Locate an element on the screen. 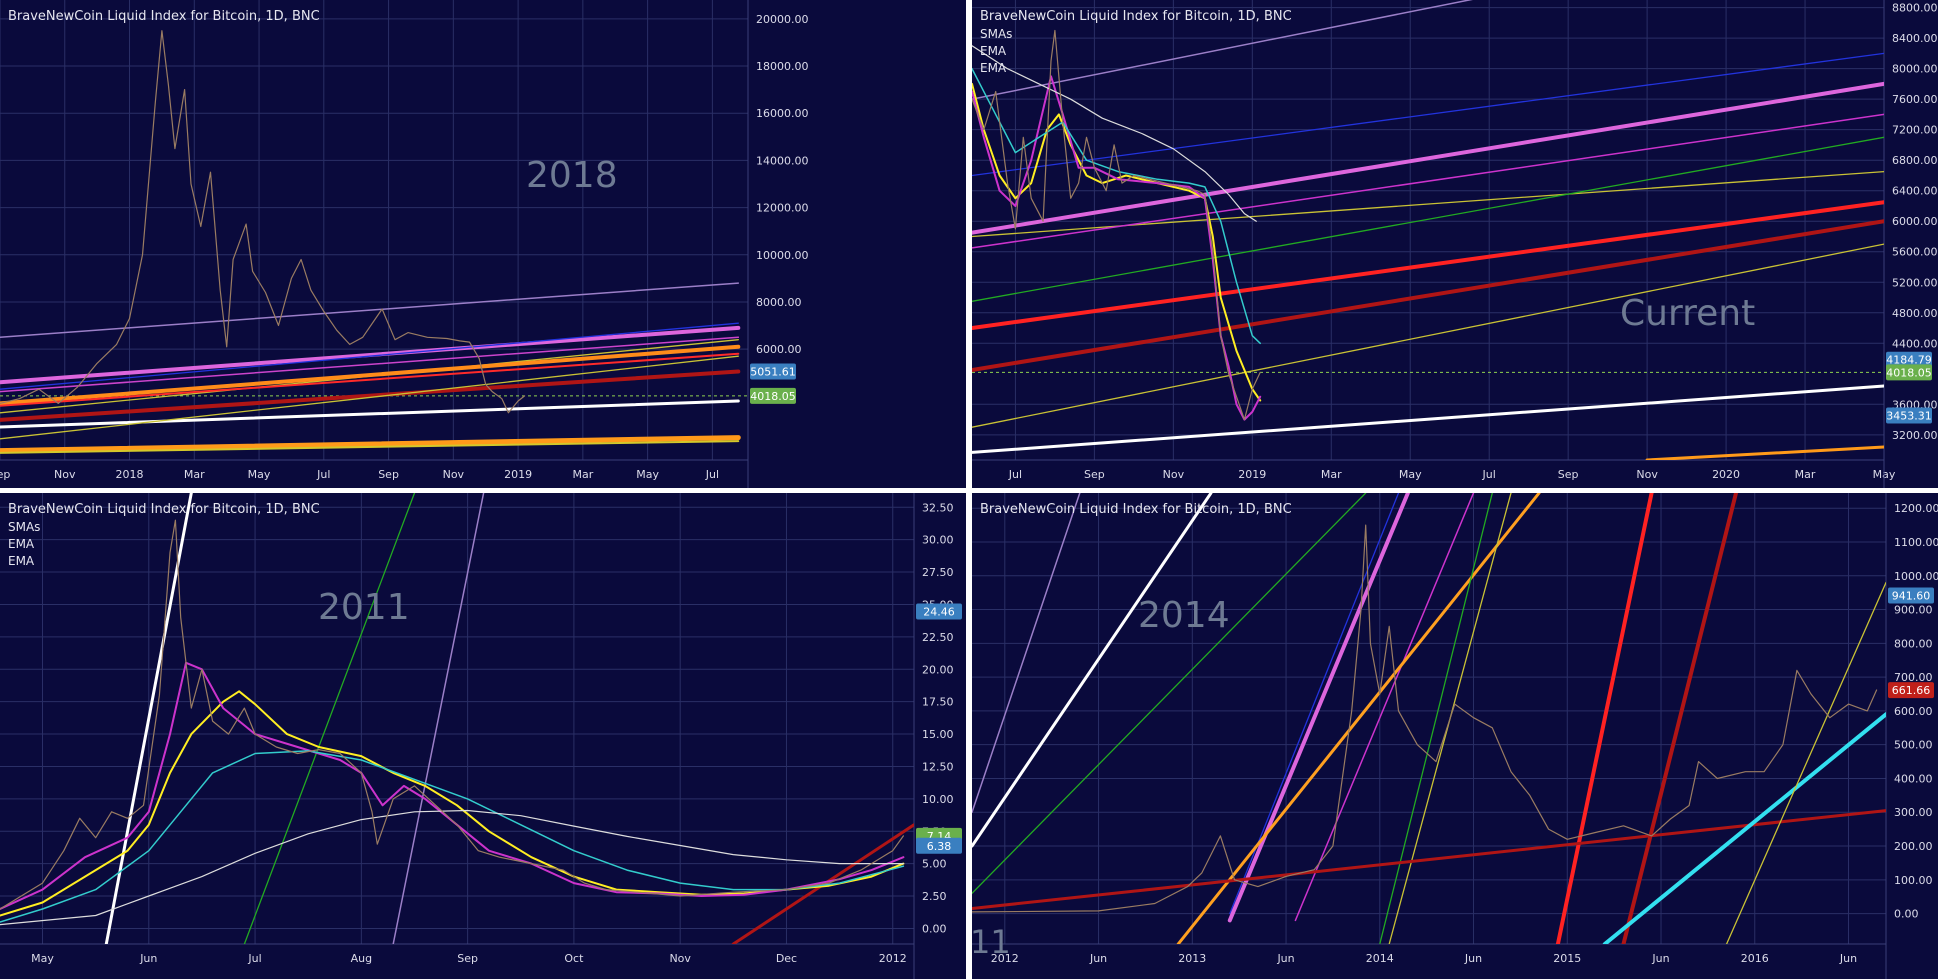  price-label-text: 24.46 is located at coordinates (939, 611).